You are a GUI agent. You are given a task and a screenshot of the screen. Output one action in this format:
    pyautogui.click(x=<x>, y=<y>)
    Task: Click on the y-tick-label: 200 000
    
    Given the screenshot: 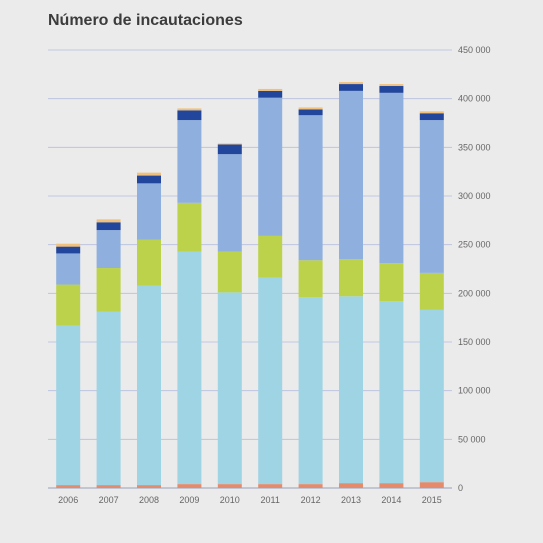 What is the action you would take?
    pyautogui.click(x=474, y=293)
    